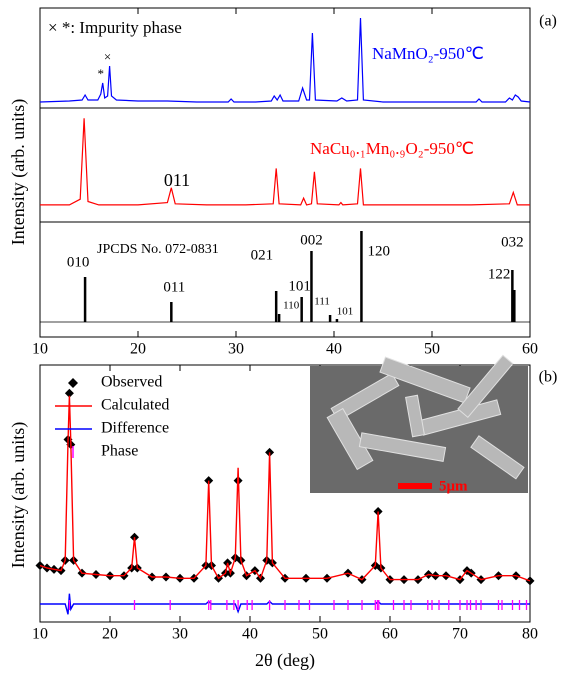 The height and width of the screenshot is (676, 561). What do you see at coordinates (78, 262) in the screenshot?
I see `peak-index-label: 010` at bounding box center [78, 262].